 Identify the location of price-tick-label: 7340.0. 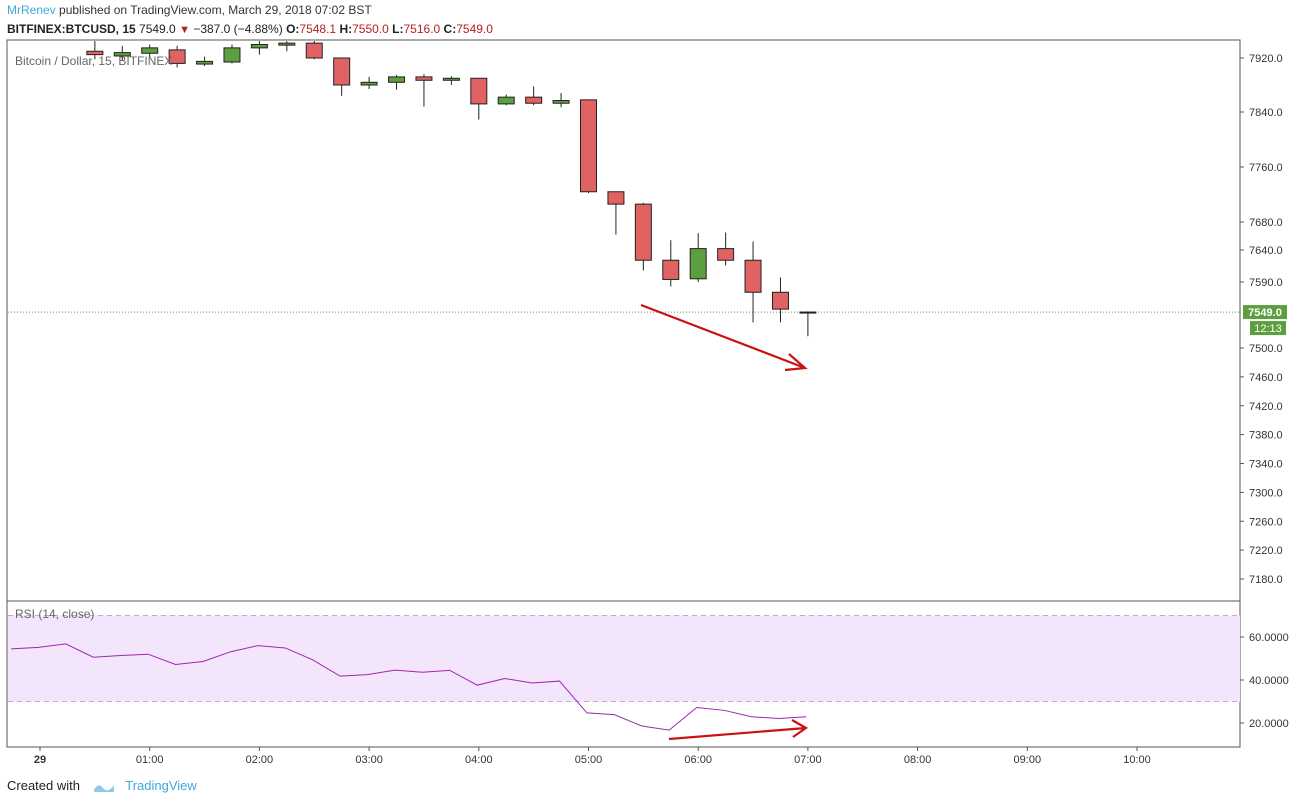
(1266, 465).